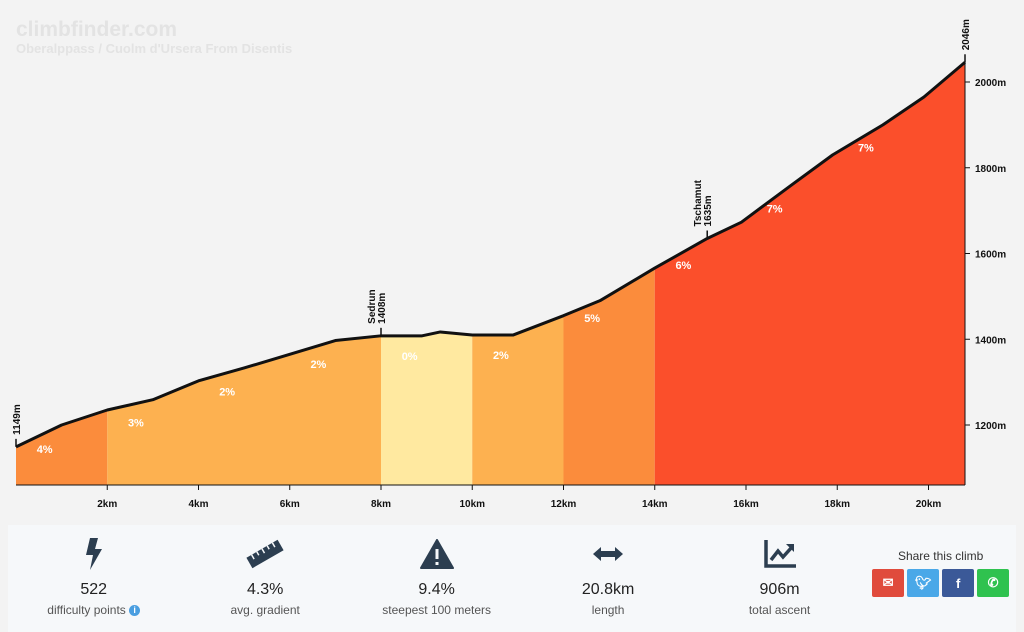  Describe the element at coordinates (93, 554) in the screenshot. I see `lightning-icon` at that location.